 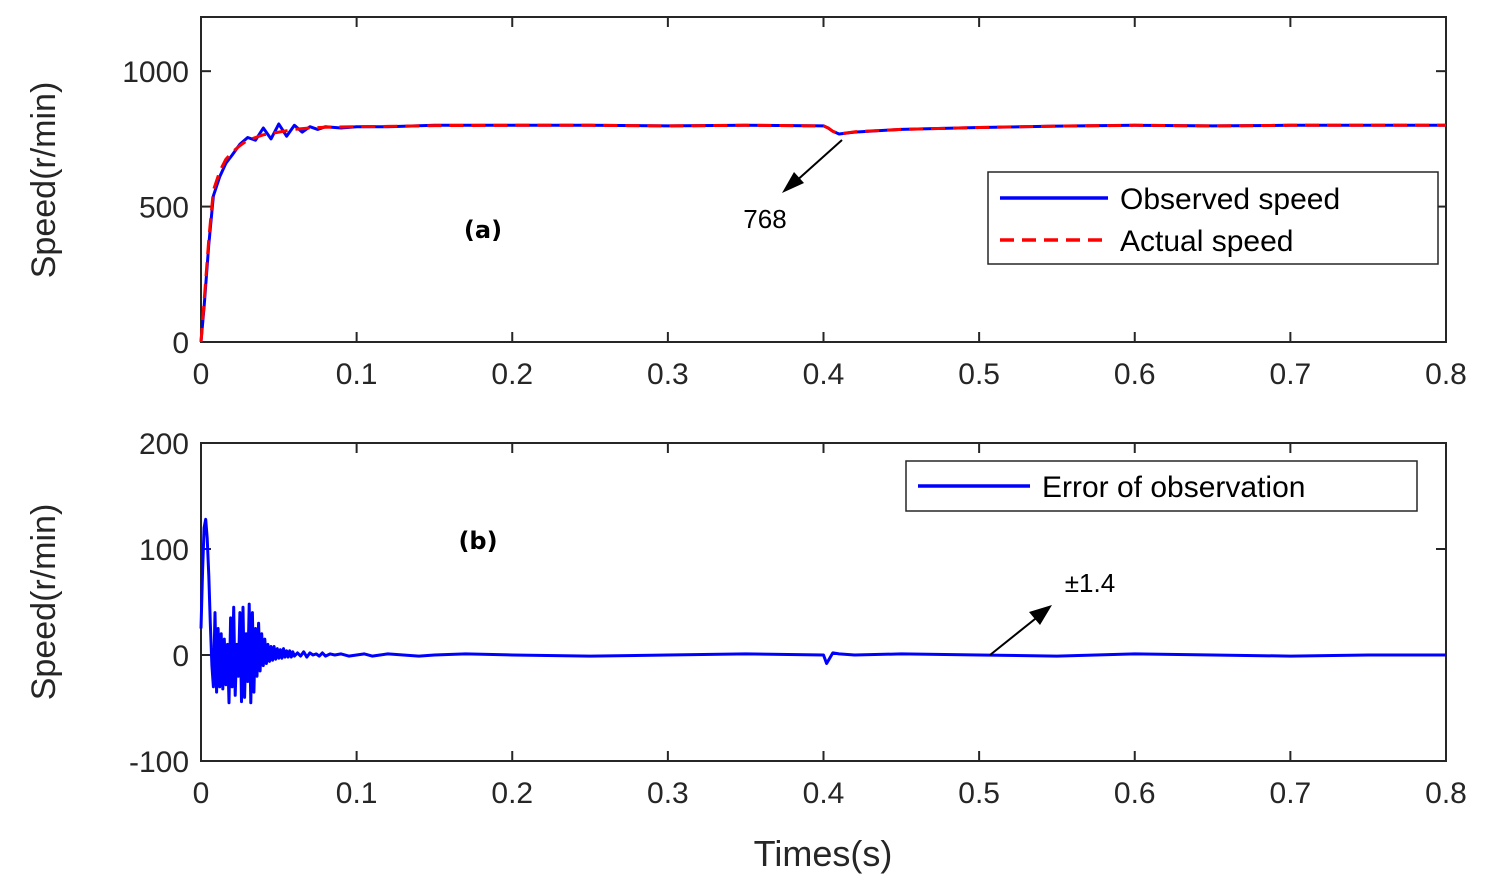 I want to click on panel-label-b: (b), so click(x=477, y=541).